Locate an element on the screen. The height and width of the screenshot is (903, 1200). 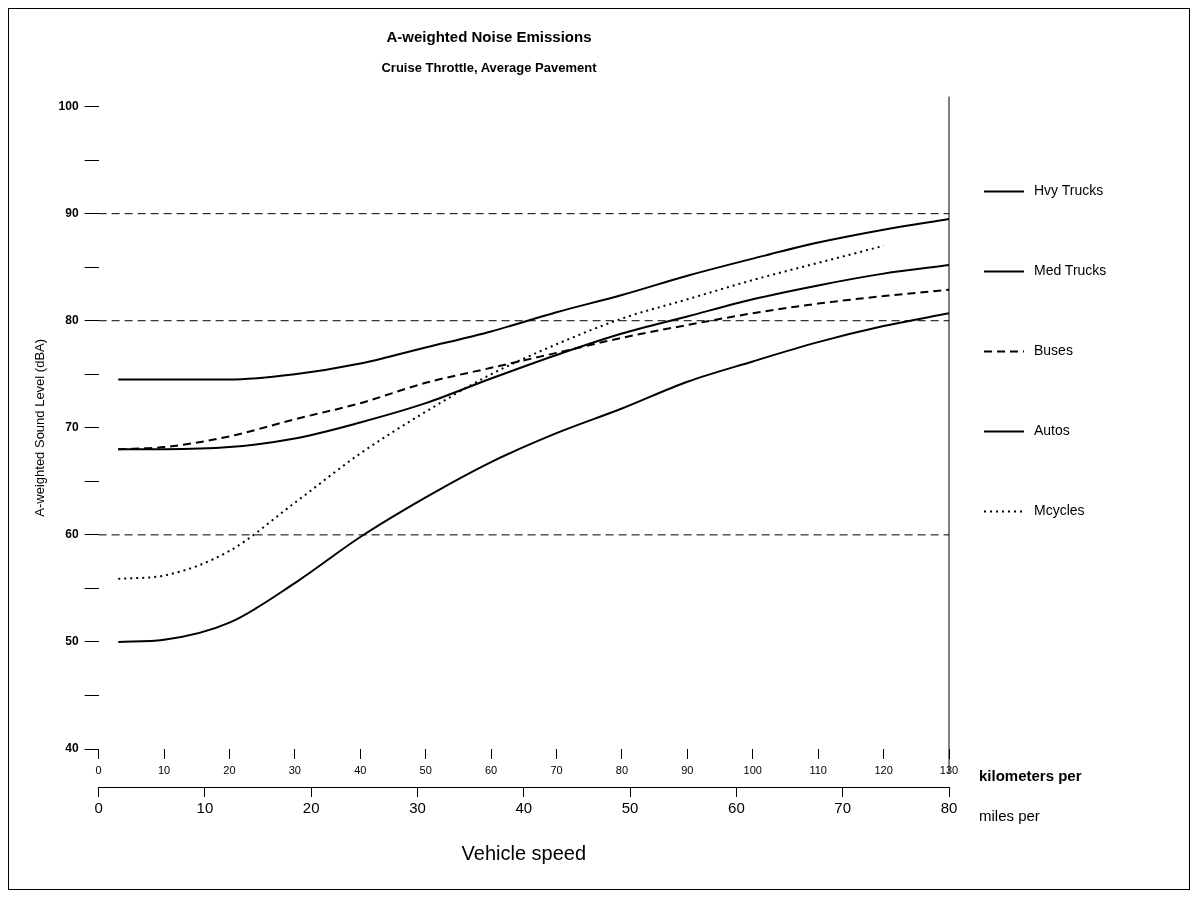
x2-tick-label: 50 is located at coordinates (630, 808).